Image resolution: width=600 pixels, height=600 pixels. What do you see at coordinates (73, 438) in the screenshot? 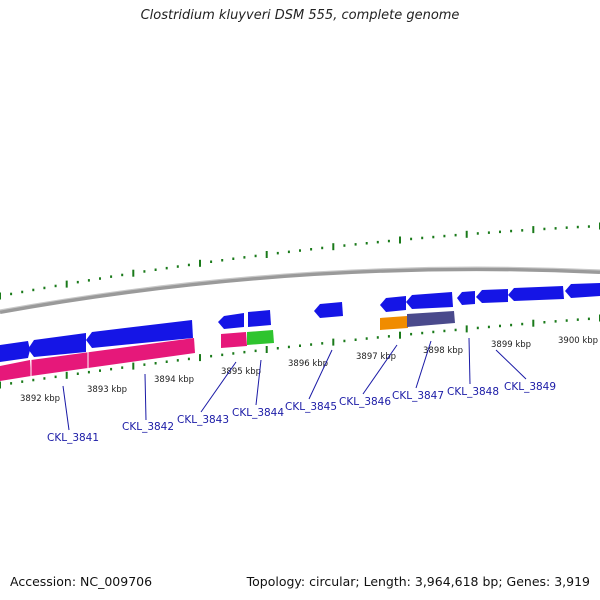
I see `gene-label-ckl-3841: CKL_3841` at bounding box center [73, 438].